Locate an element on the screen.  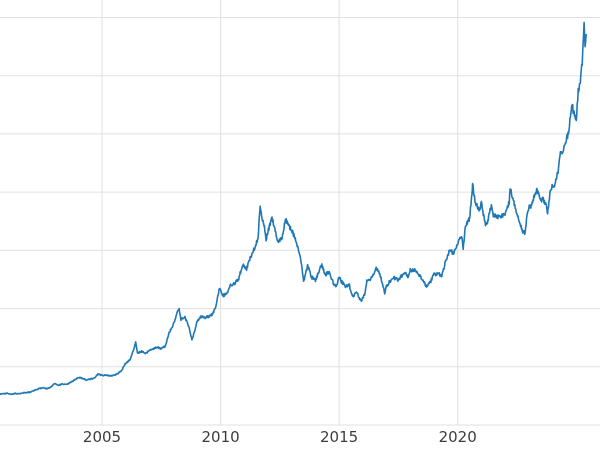
x-tick-label: 2020 is located at coordinates (458, 437).